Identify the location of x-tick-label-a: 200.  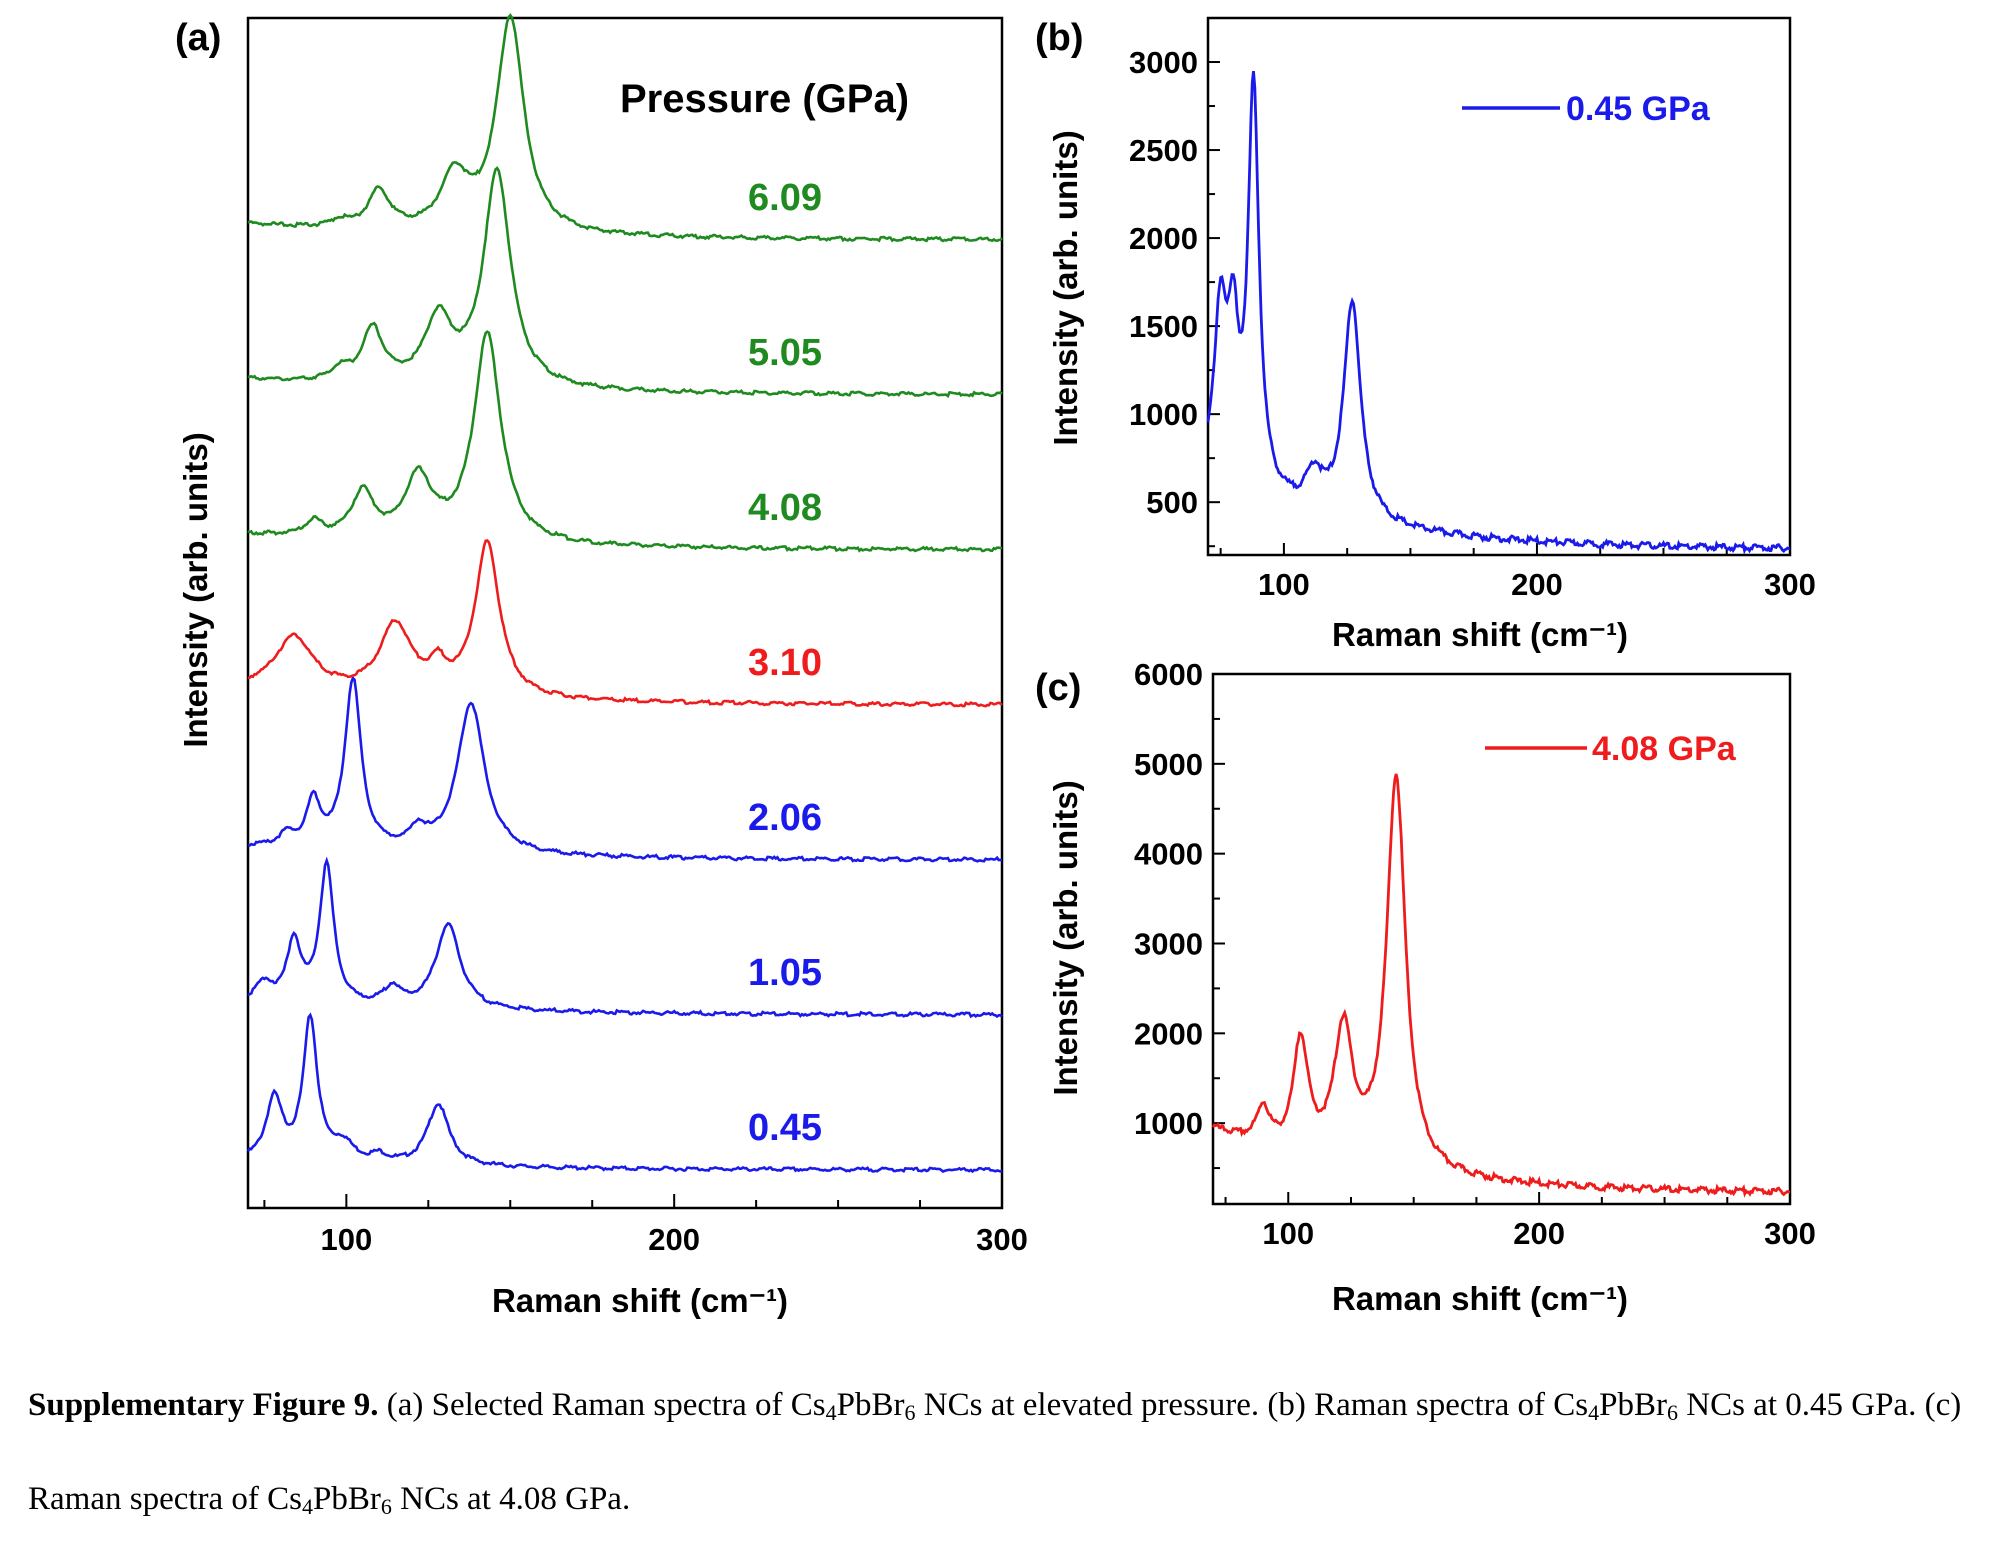
(674, 1239).